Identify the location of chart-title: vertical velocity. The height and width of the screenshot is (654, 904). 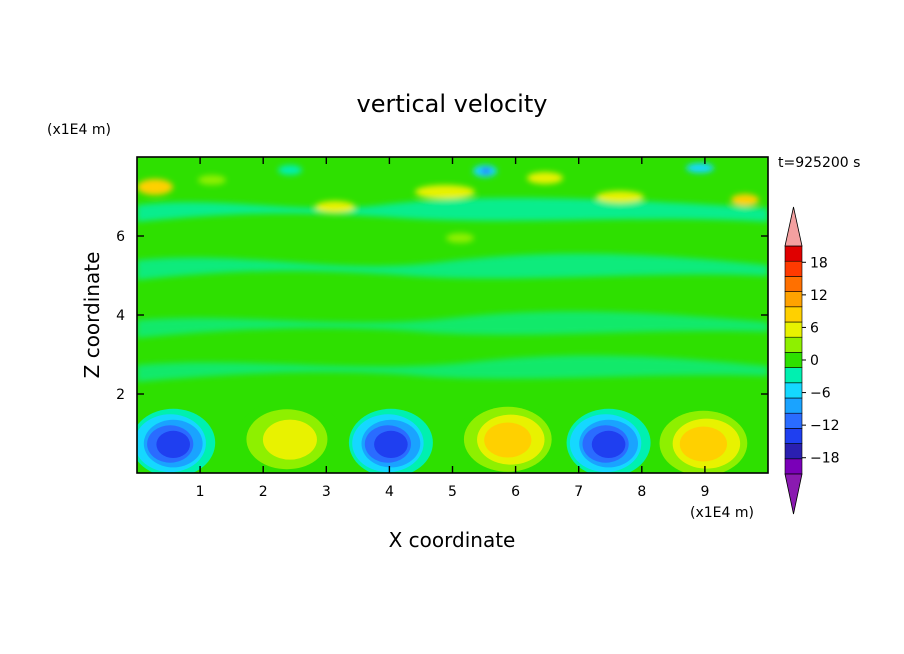
(452, 104).